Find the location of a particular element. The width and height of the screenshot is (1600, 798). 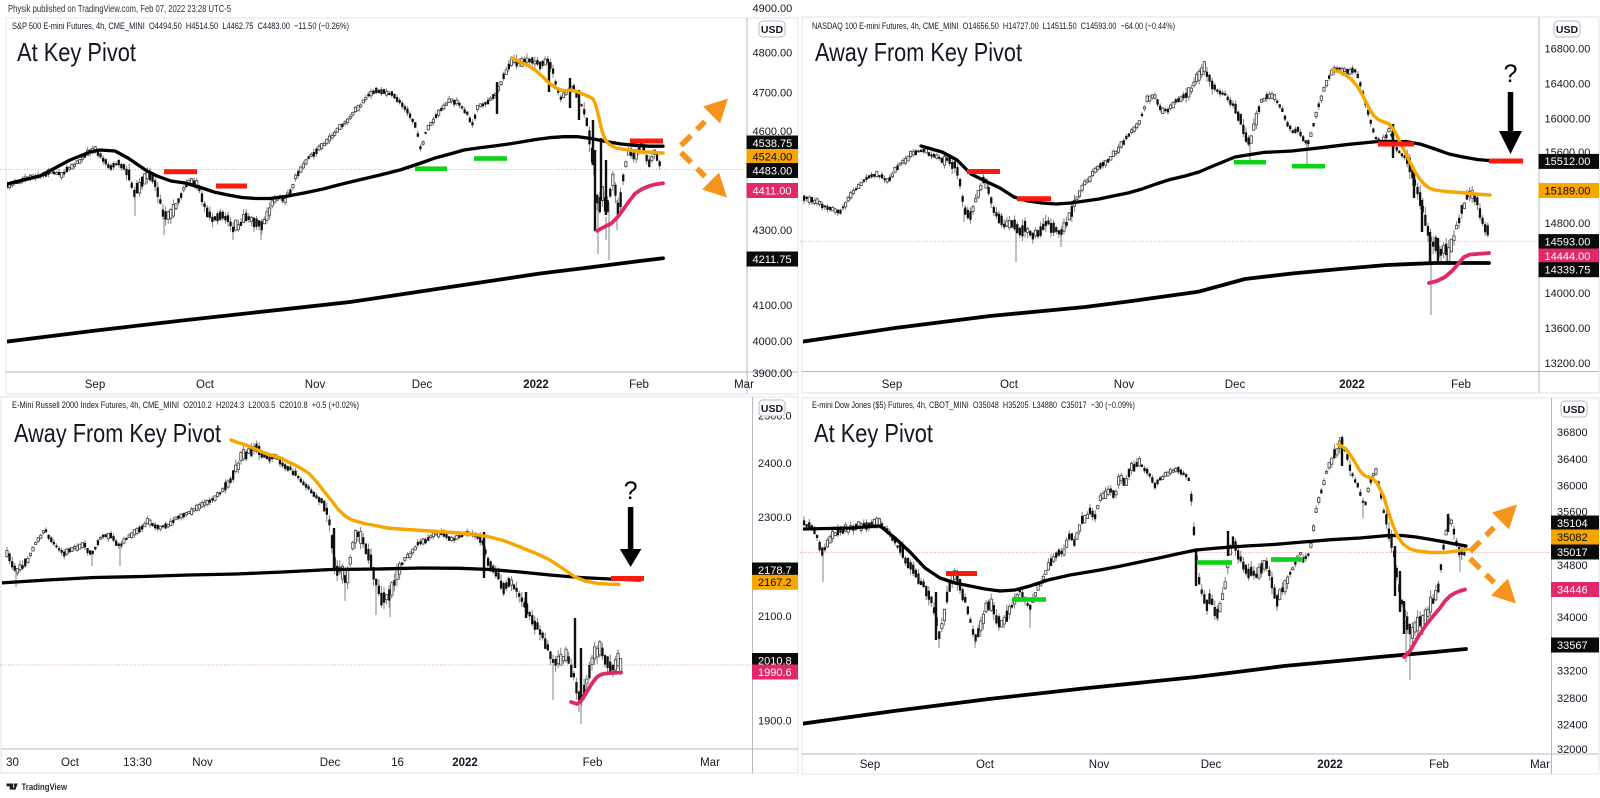

svg-text: 2167.2 is located at coordinates (775, 583).